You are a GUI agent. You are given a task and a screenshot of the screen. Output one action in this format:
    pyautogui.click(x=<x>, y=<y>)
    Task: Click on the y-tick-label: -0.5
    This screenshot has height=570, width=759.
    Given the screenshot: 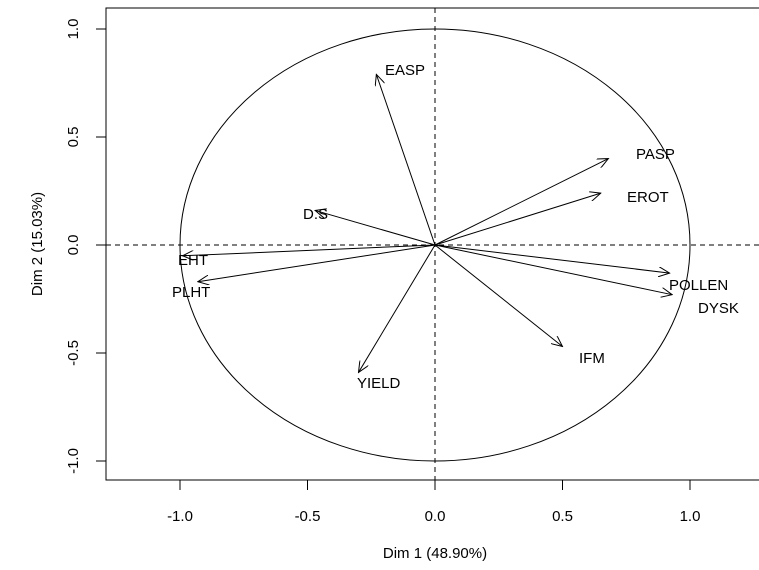 What is the action you would take?
    pyautogui.click(x=73, y=353)
    